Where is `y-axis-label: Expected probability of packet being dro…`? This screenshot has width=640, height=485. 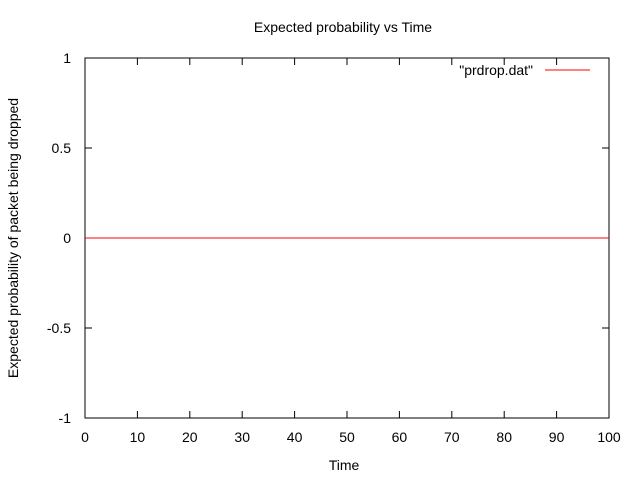 y-axis-label: Expected probability of packet being dro… is located at coordinates (13, 238).